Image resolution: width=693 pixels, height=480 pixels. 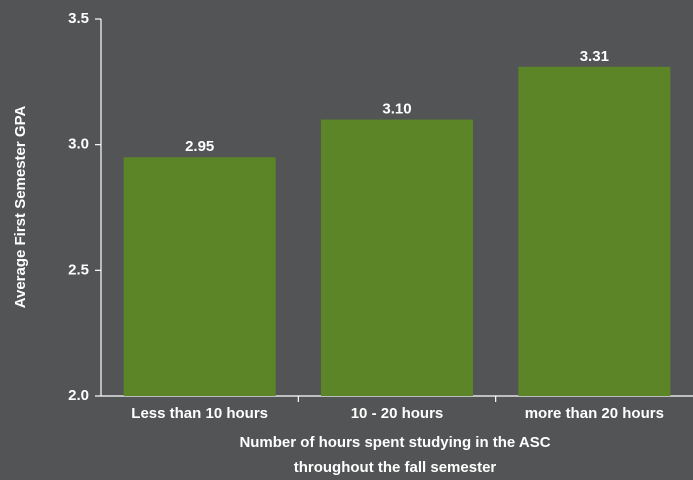 I want to click on data-labels: 2.95 3.10 3.31, so click(x=397, y=101).